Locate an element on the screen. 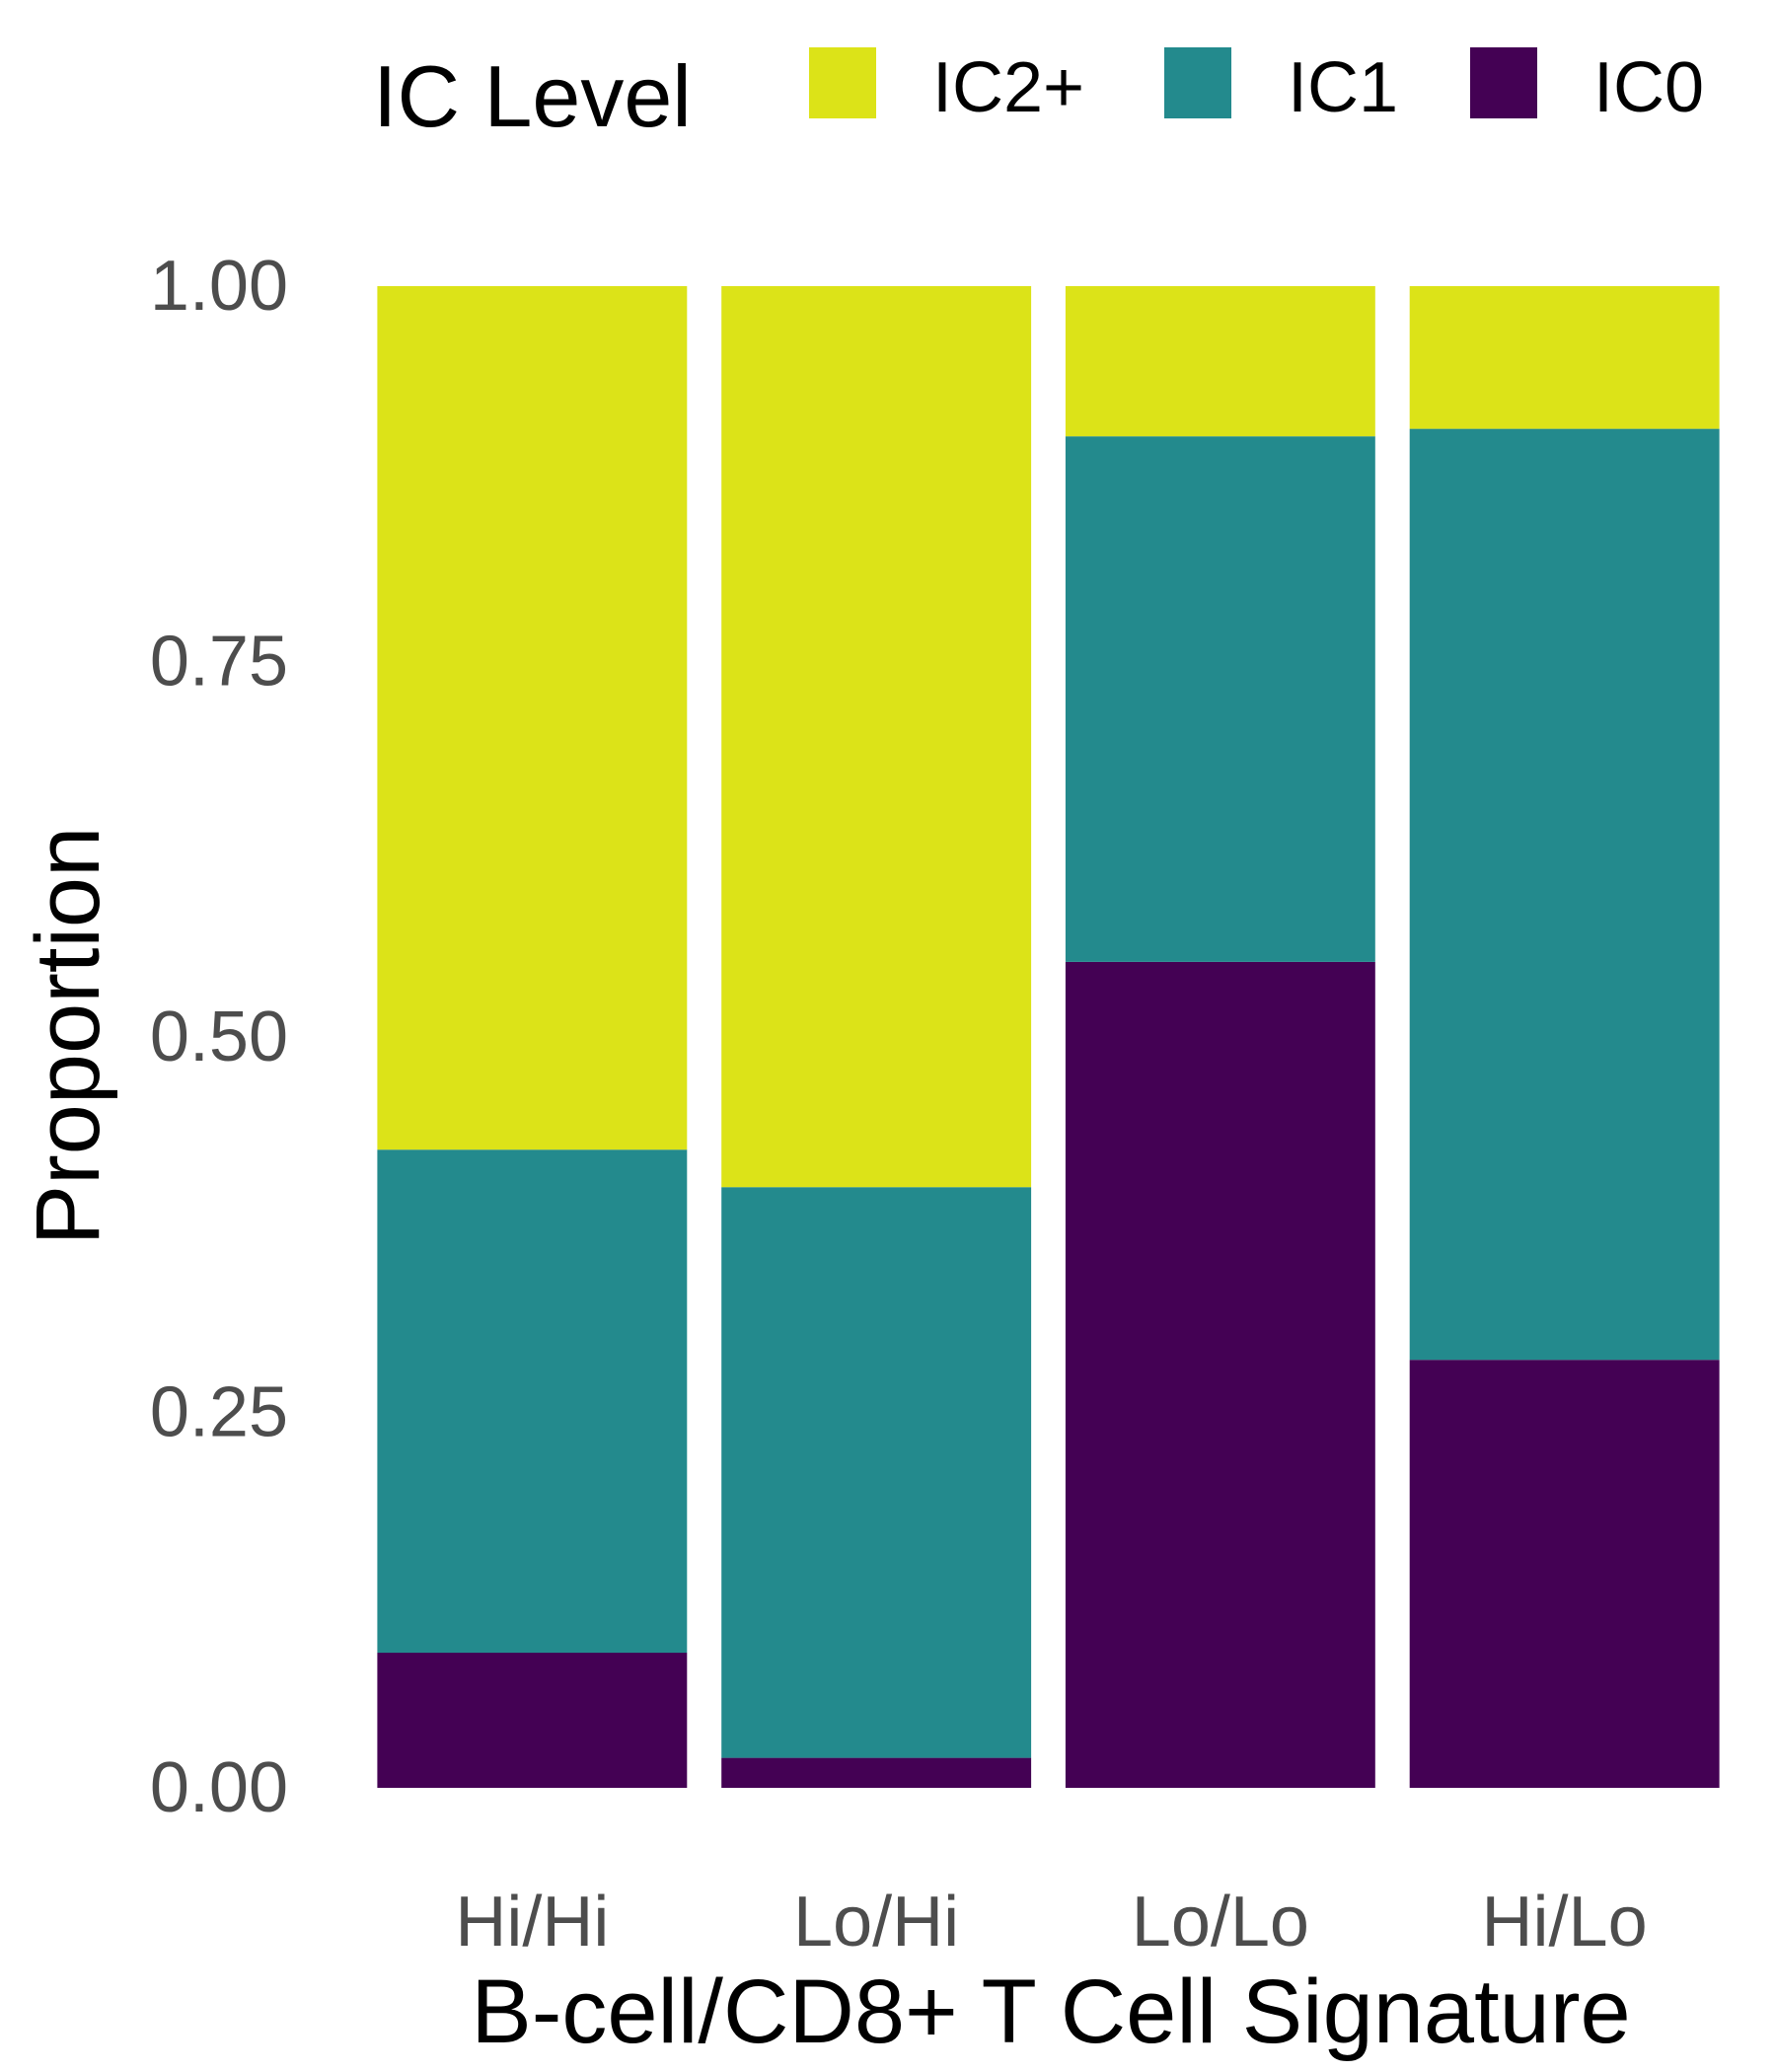  bar-segment-ic1-hi-hi is located at coordinates (532, 1402).